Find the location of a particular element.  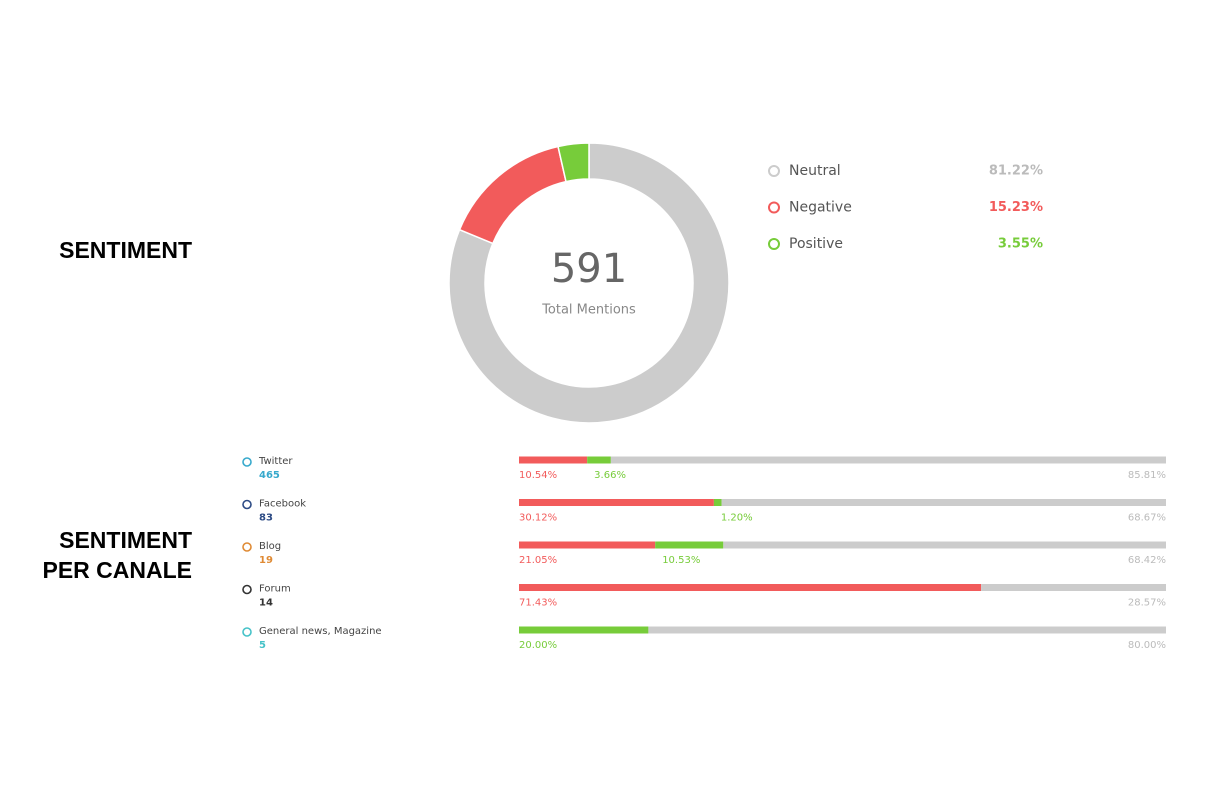

legend-label: Negative is located at coordinates (820, 208).